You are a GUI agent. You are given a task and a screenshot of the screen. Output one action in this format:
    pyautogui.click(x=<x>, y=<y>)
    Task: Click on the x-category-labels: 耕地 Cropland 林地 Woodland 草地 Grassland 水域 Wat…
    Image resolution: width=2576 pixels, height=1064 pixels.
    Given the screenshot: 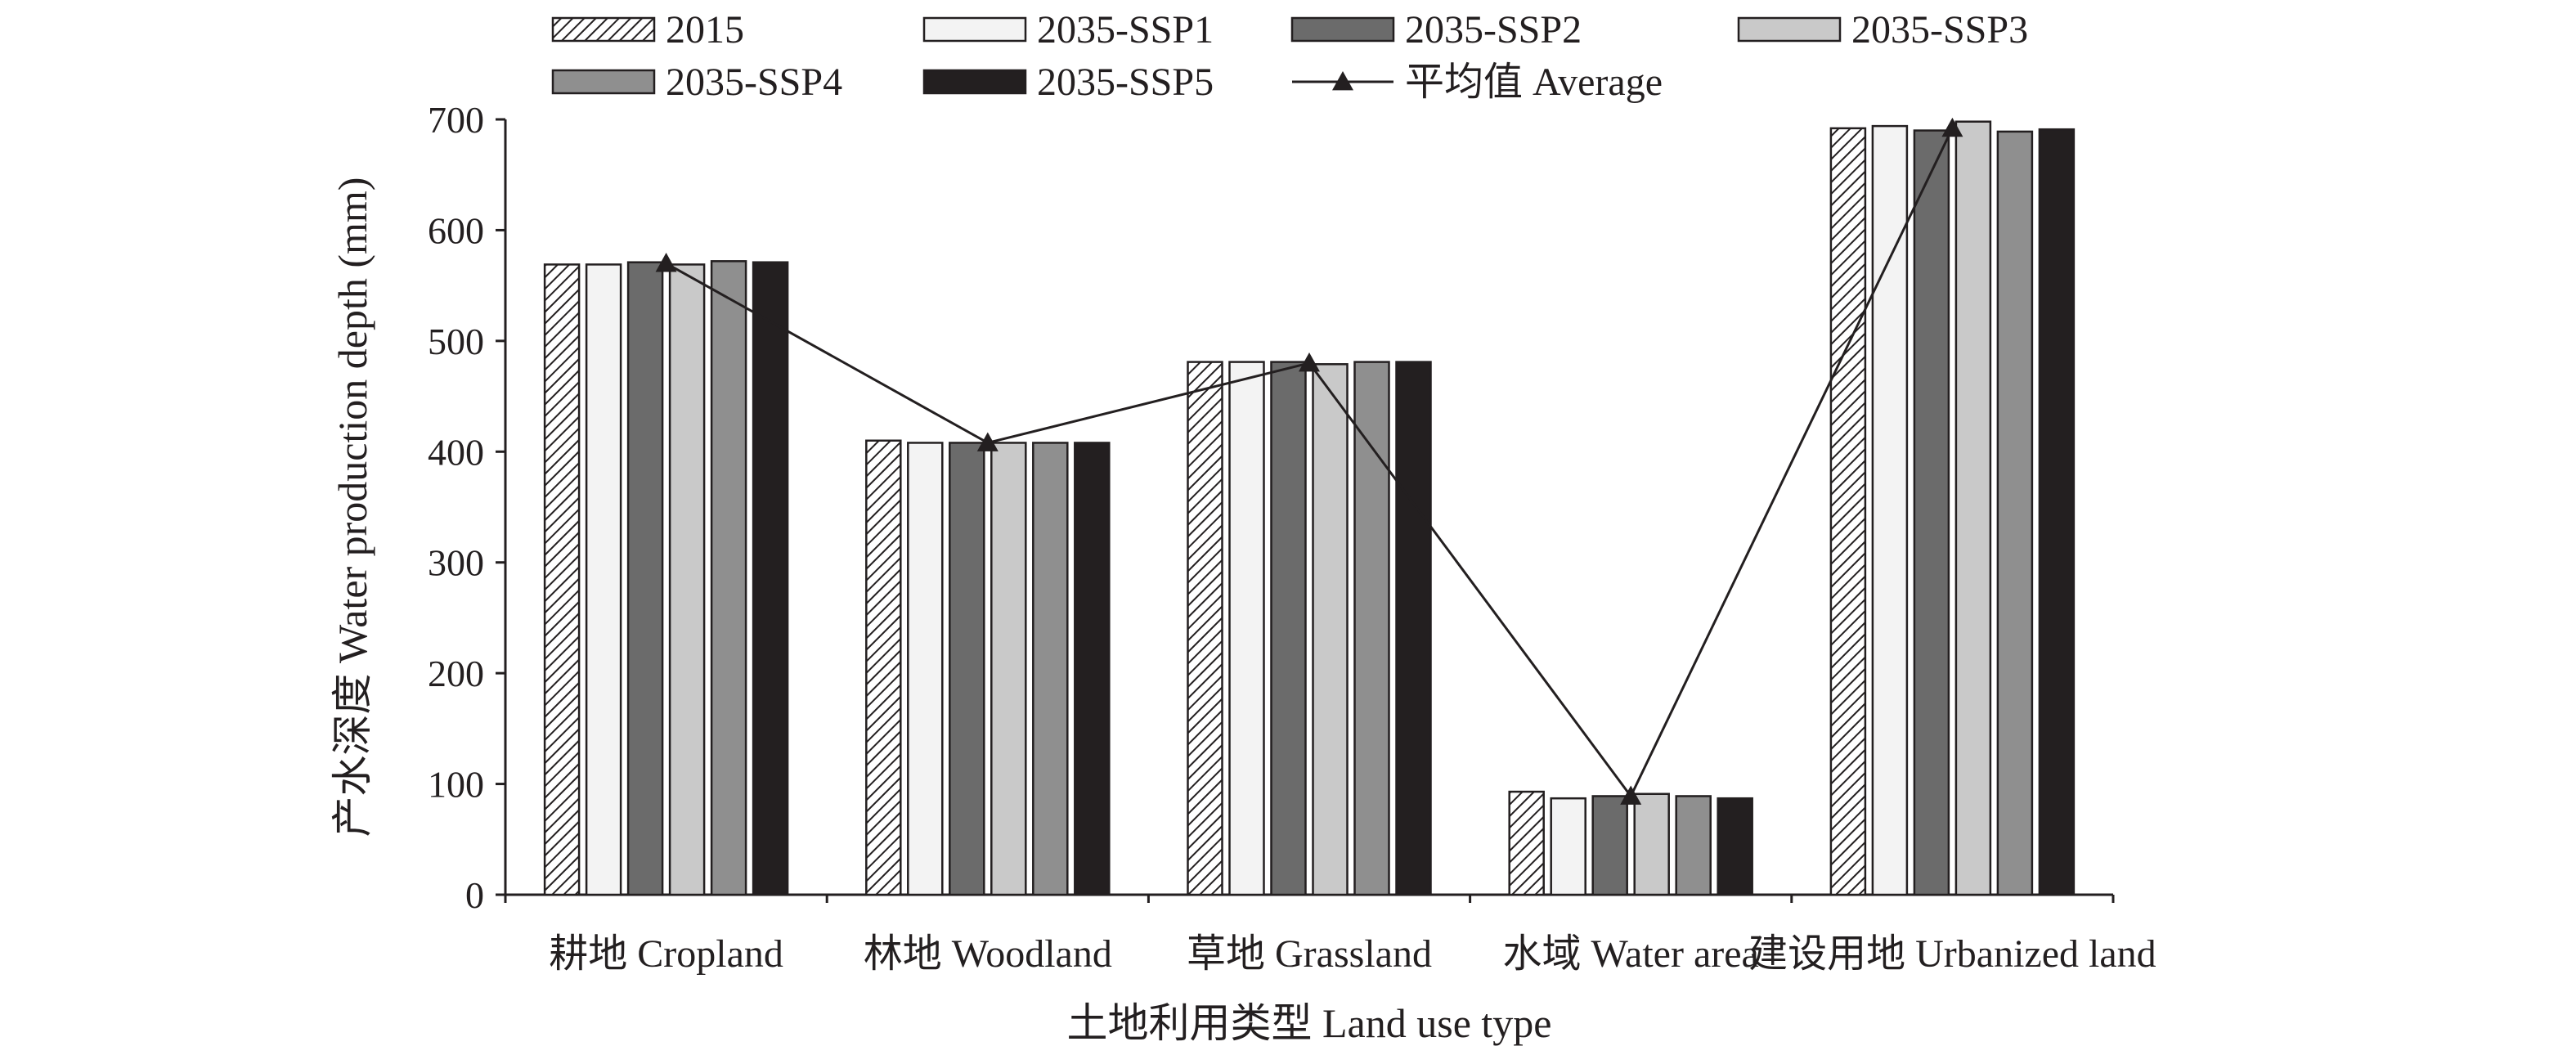 What is the action you would take?
    pyautogui.click(x=1353, y=954)
    